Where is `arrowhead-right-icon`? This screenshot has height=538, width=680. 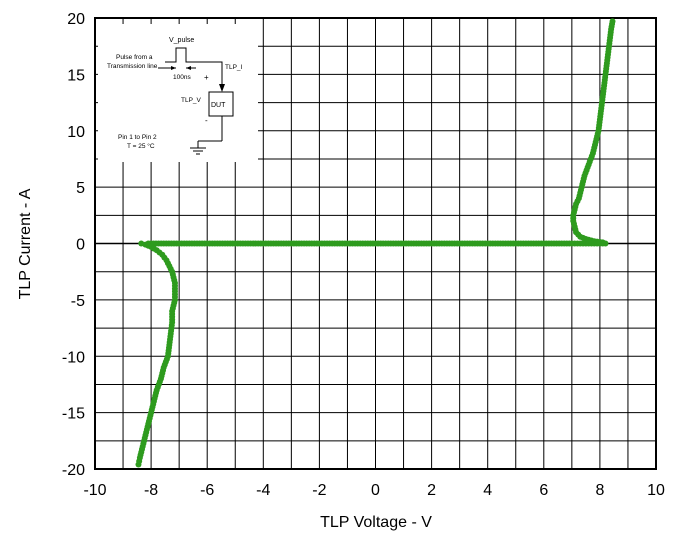
arrowhead-right-icon is located at coordinates (188, 68).